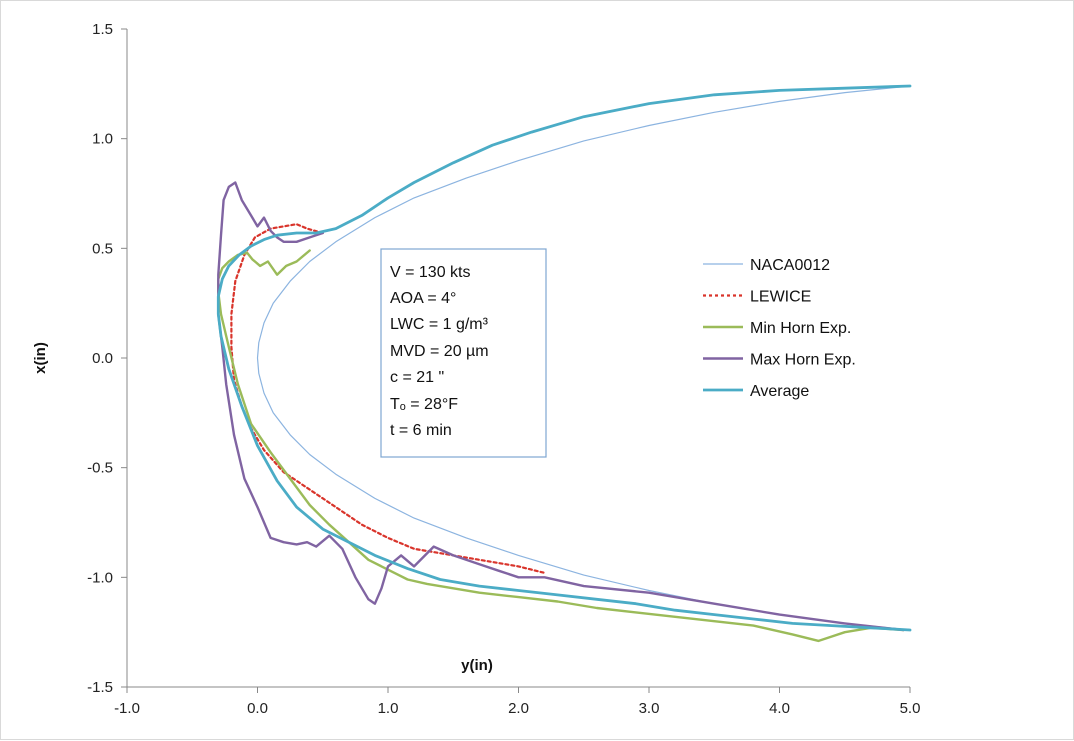 This screenshot has width=1074, height=741. Describe the element at coordinates (424, 404) in the screenshot. I see `annotation-line-temperature: Tₒ = 28°F` at that location.